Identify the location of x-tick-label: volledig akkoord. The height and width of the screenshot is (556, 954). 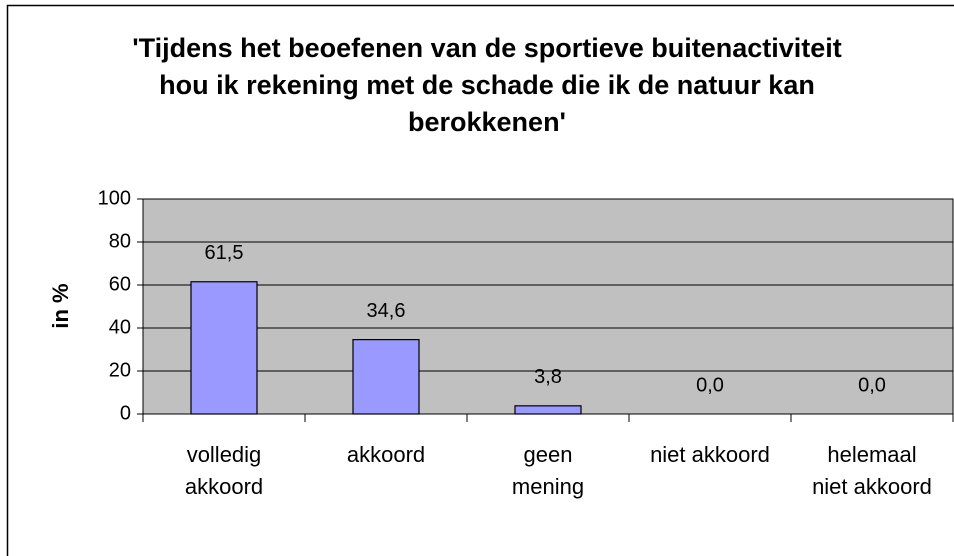
(224, 470).